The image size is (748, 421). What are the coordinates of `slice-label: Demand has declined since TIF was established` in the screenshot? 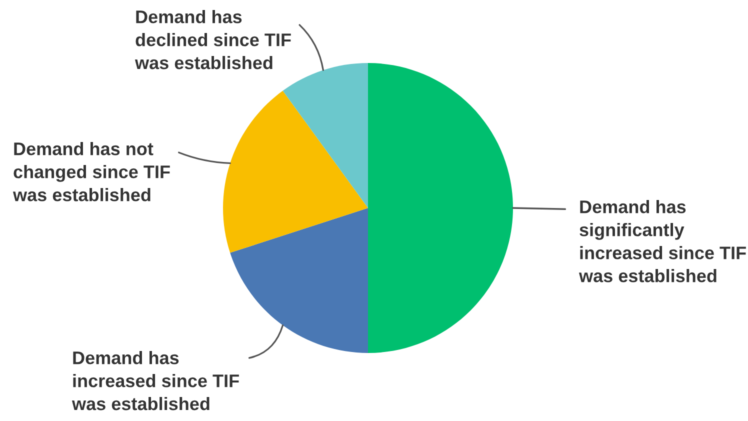 It's located at (212, 40).